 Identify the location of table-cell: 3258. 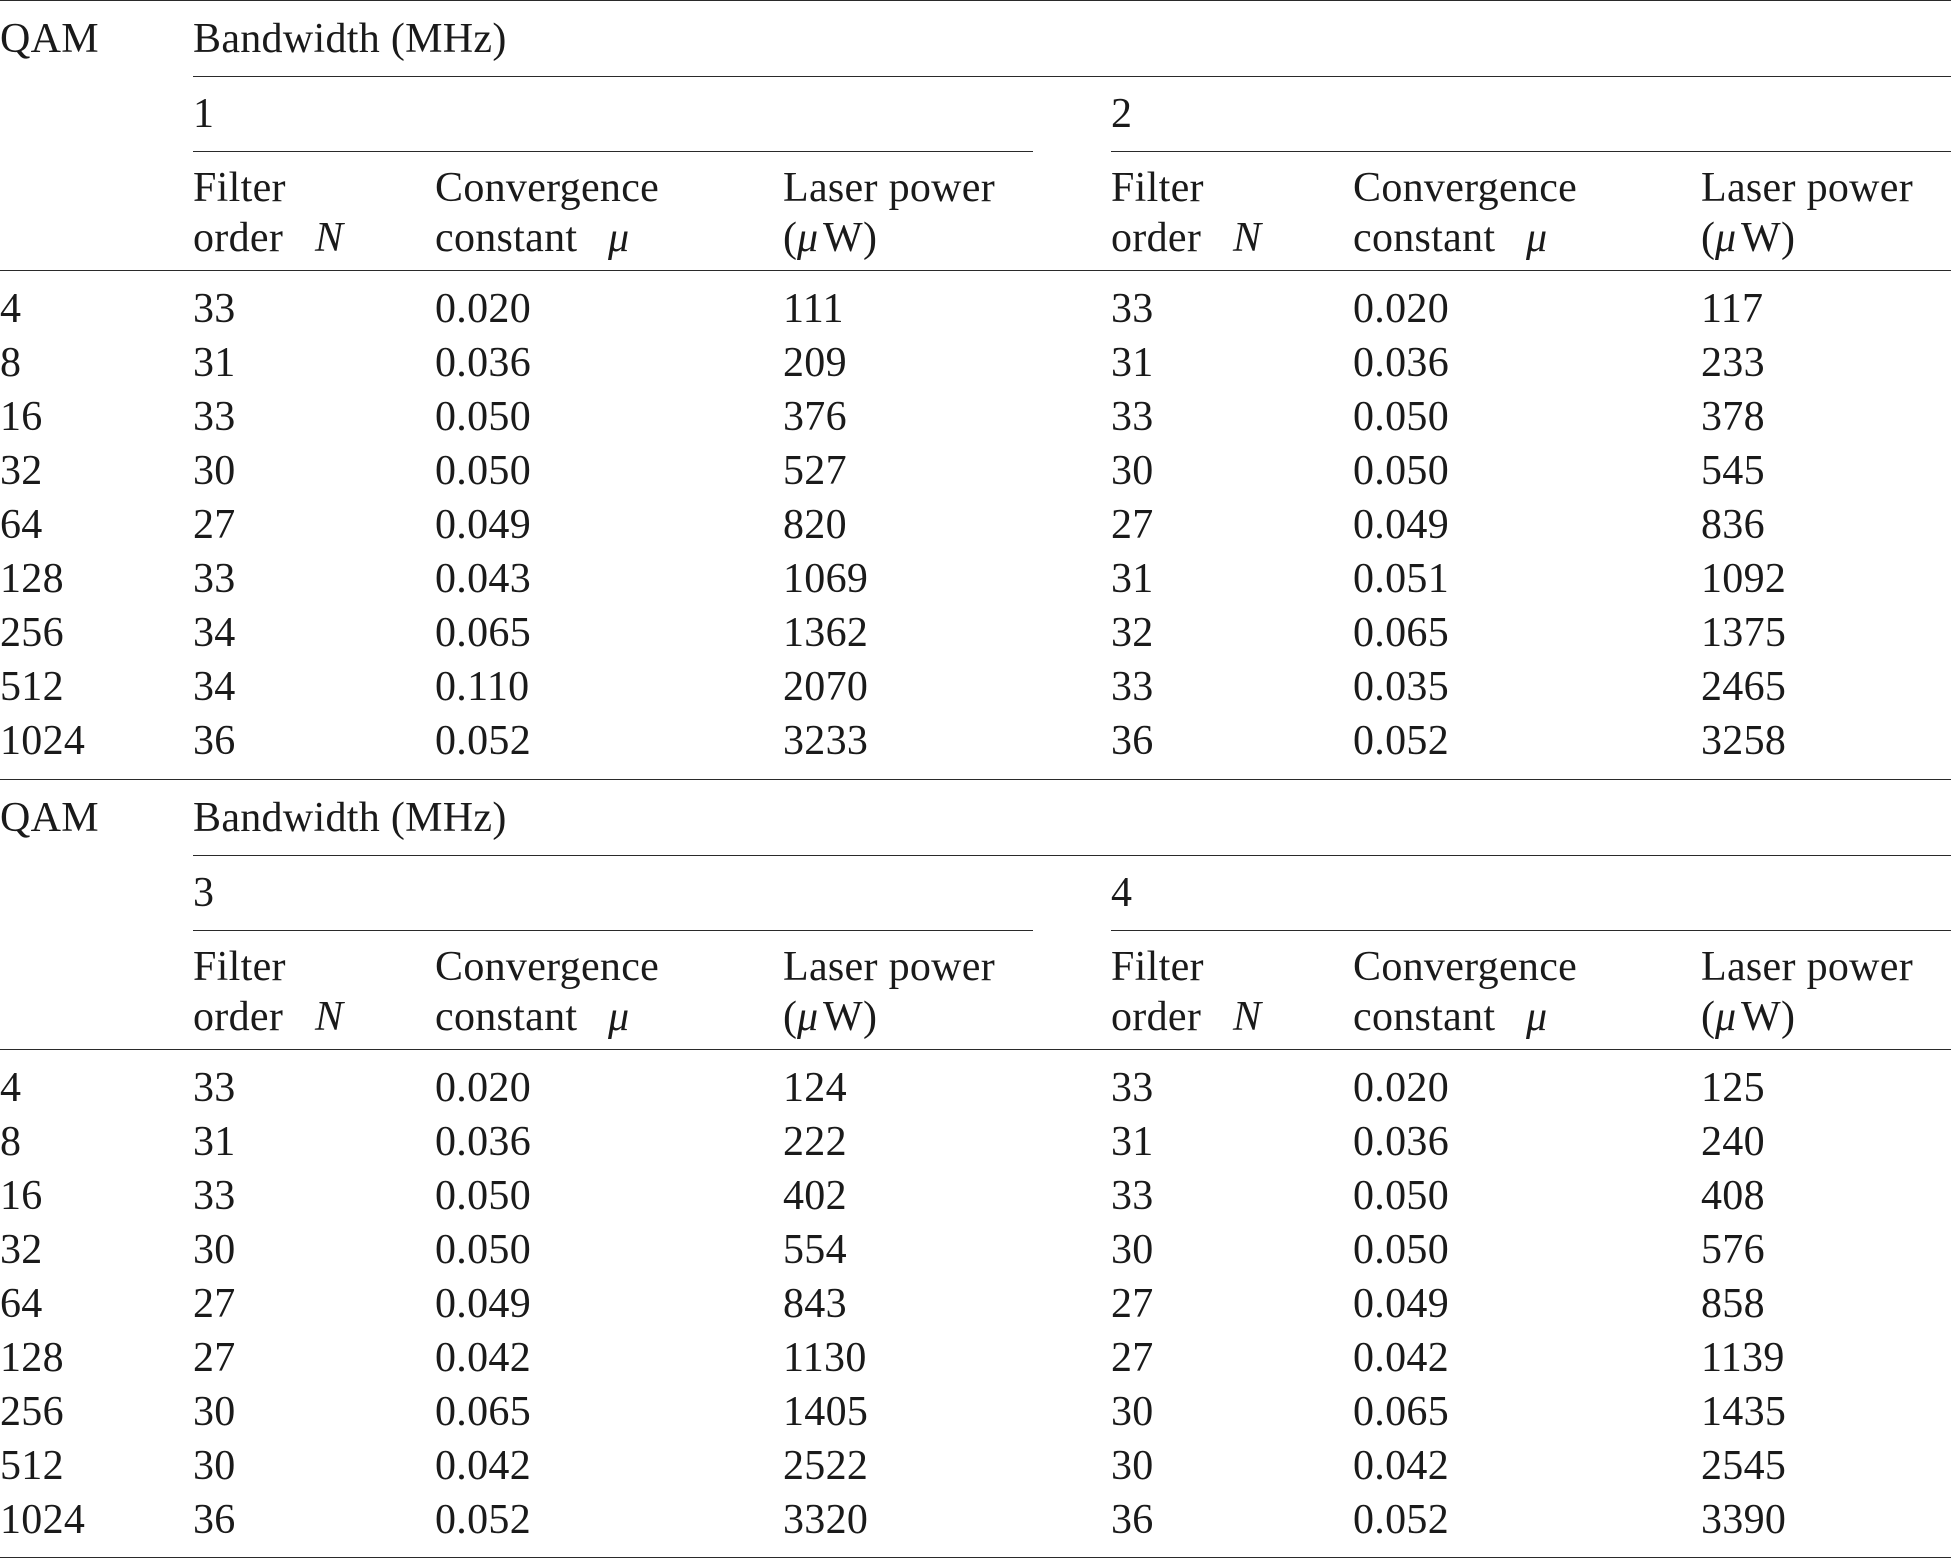
(1744, 741).